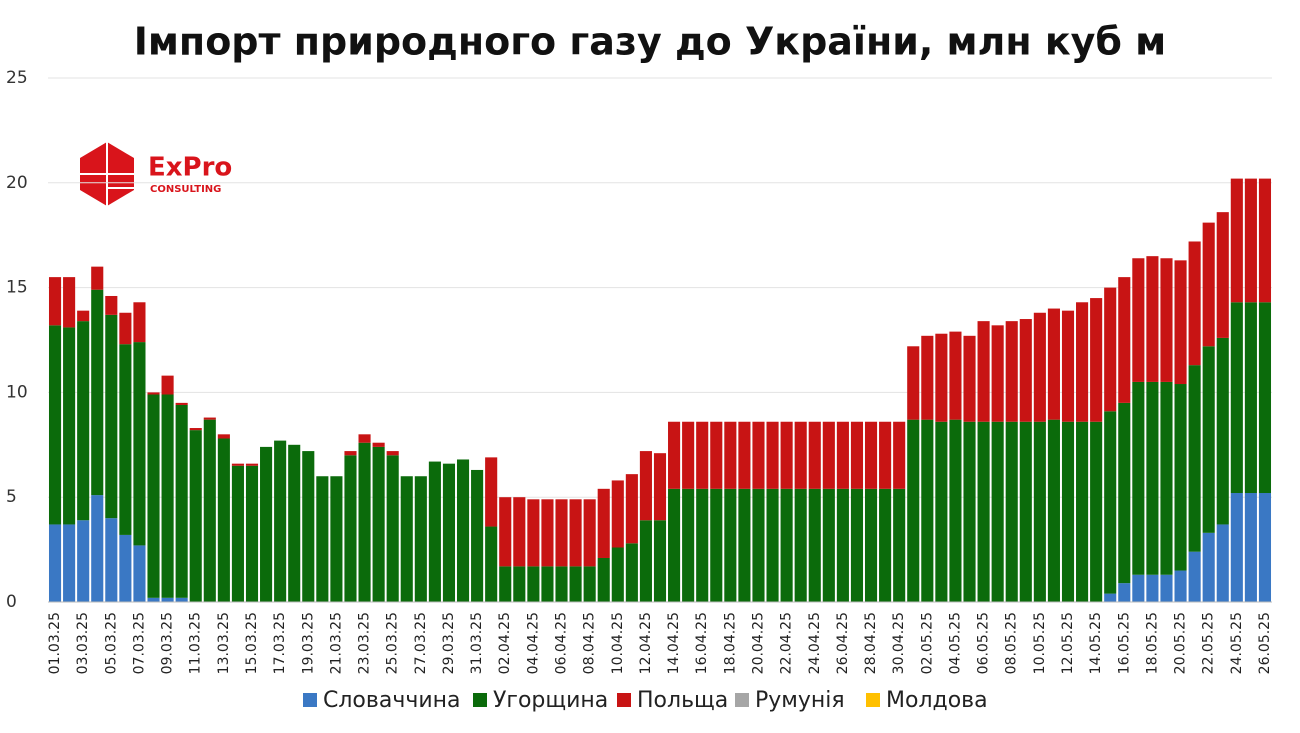  What do you see at coordinates (618, 643) in the screenshot?
I see `x-tick-label: 10.04.25` at bounding box center [618, 643].